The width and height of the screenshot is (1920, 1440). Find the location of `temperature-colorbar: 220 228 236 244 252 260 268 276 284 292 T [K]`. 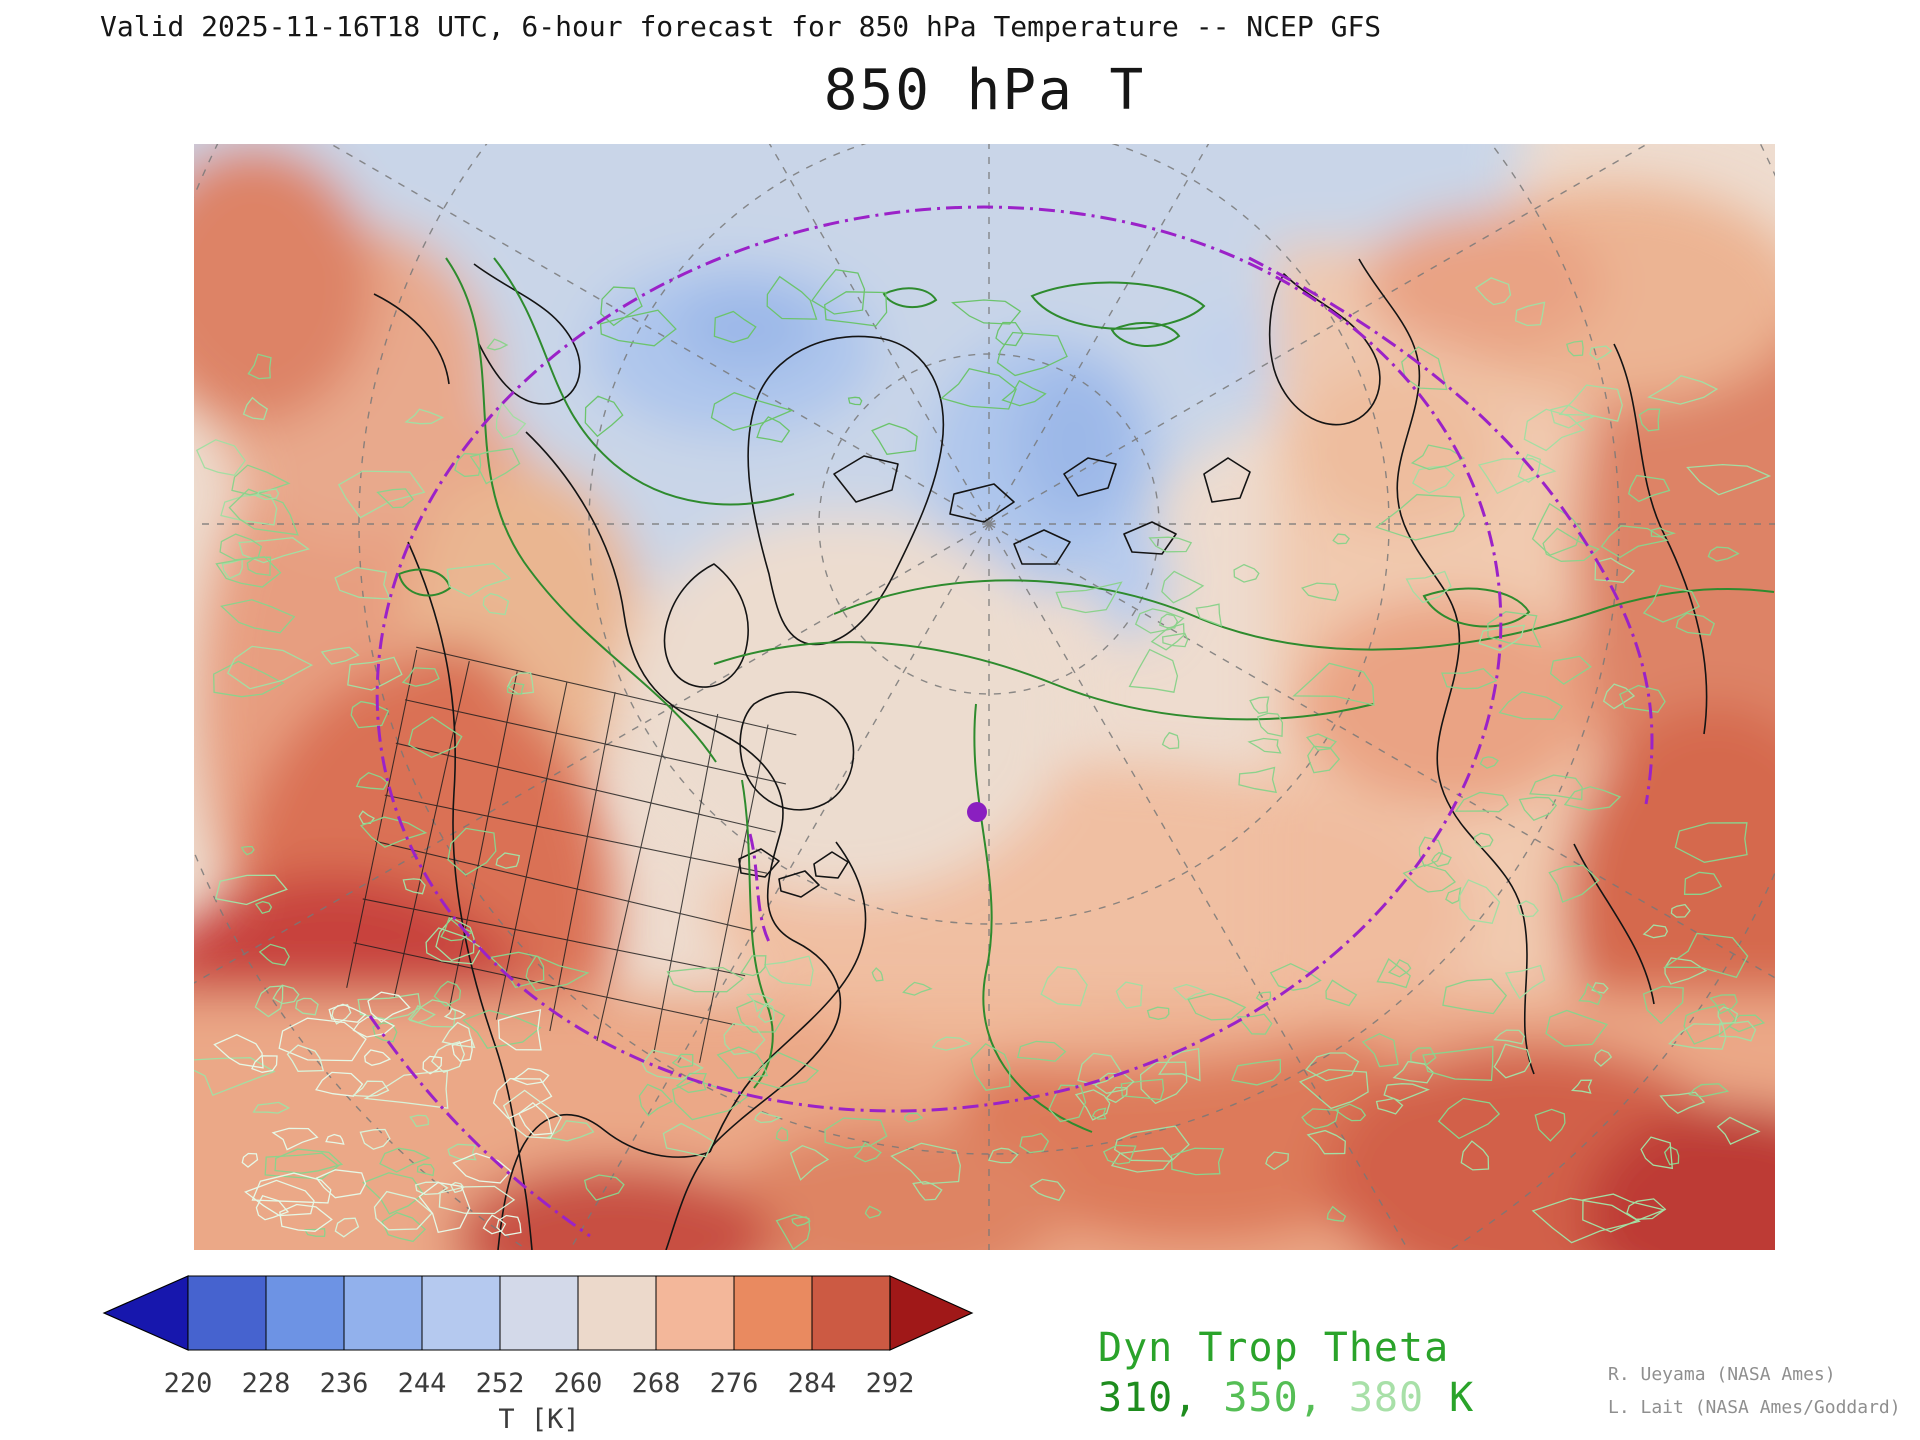

temperature-colorbar: 220 228 236 244 252 260 268 276 284 292 T [K] is located at coordinates (538, 1355).